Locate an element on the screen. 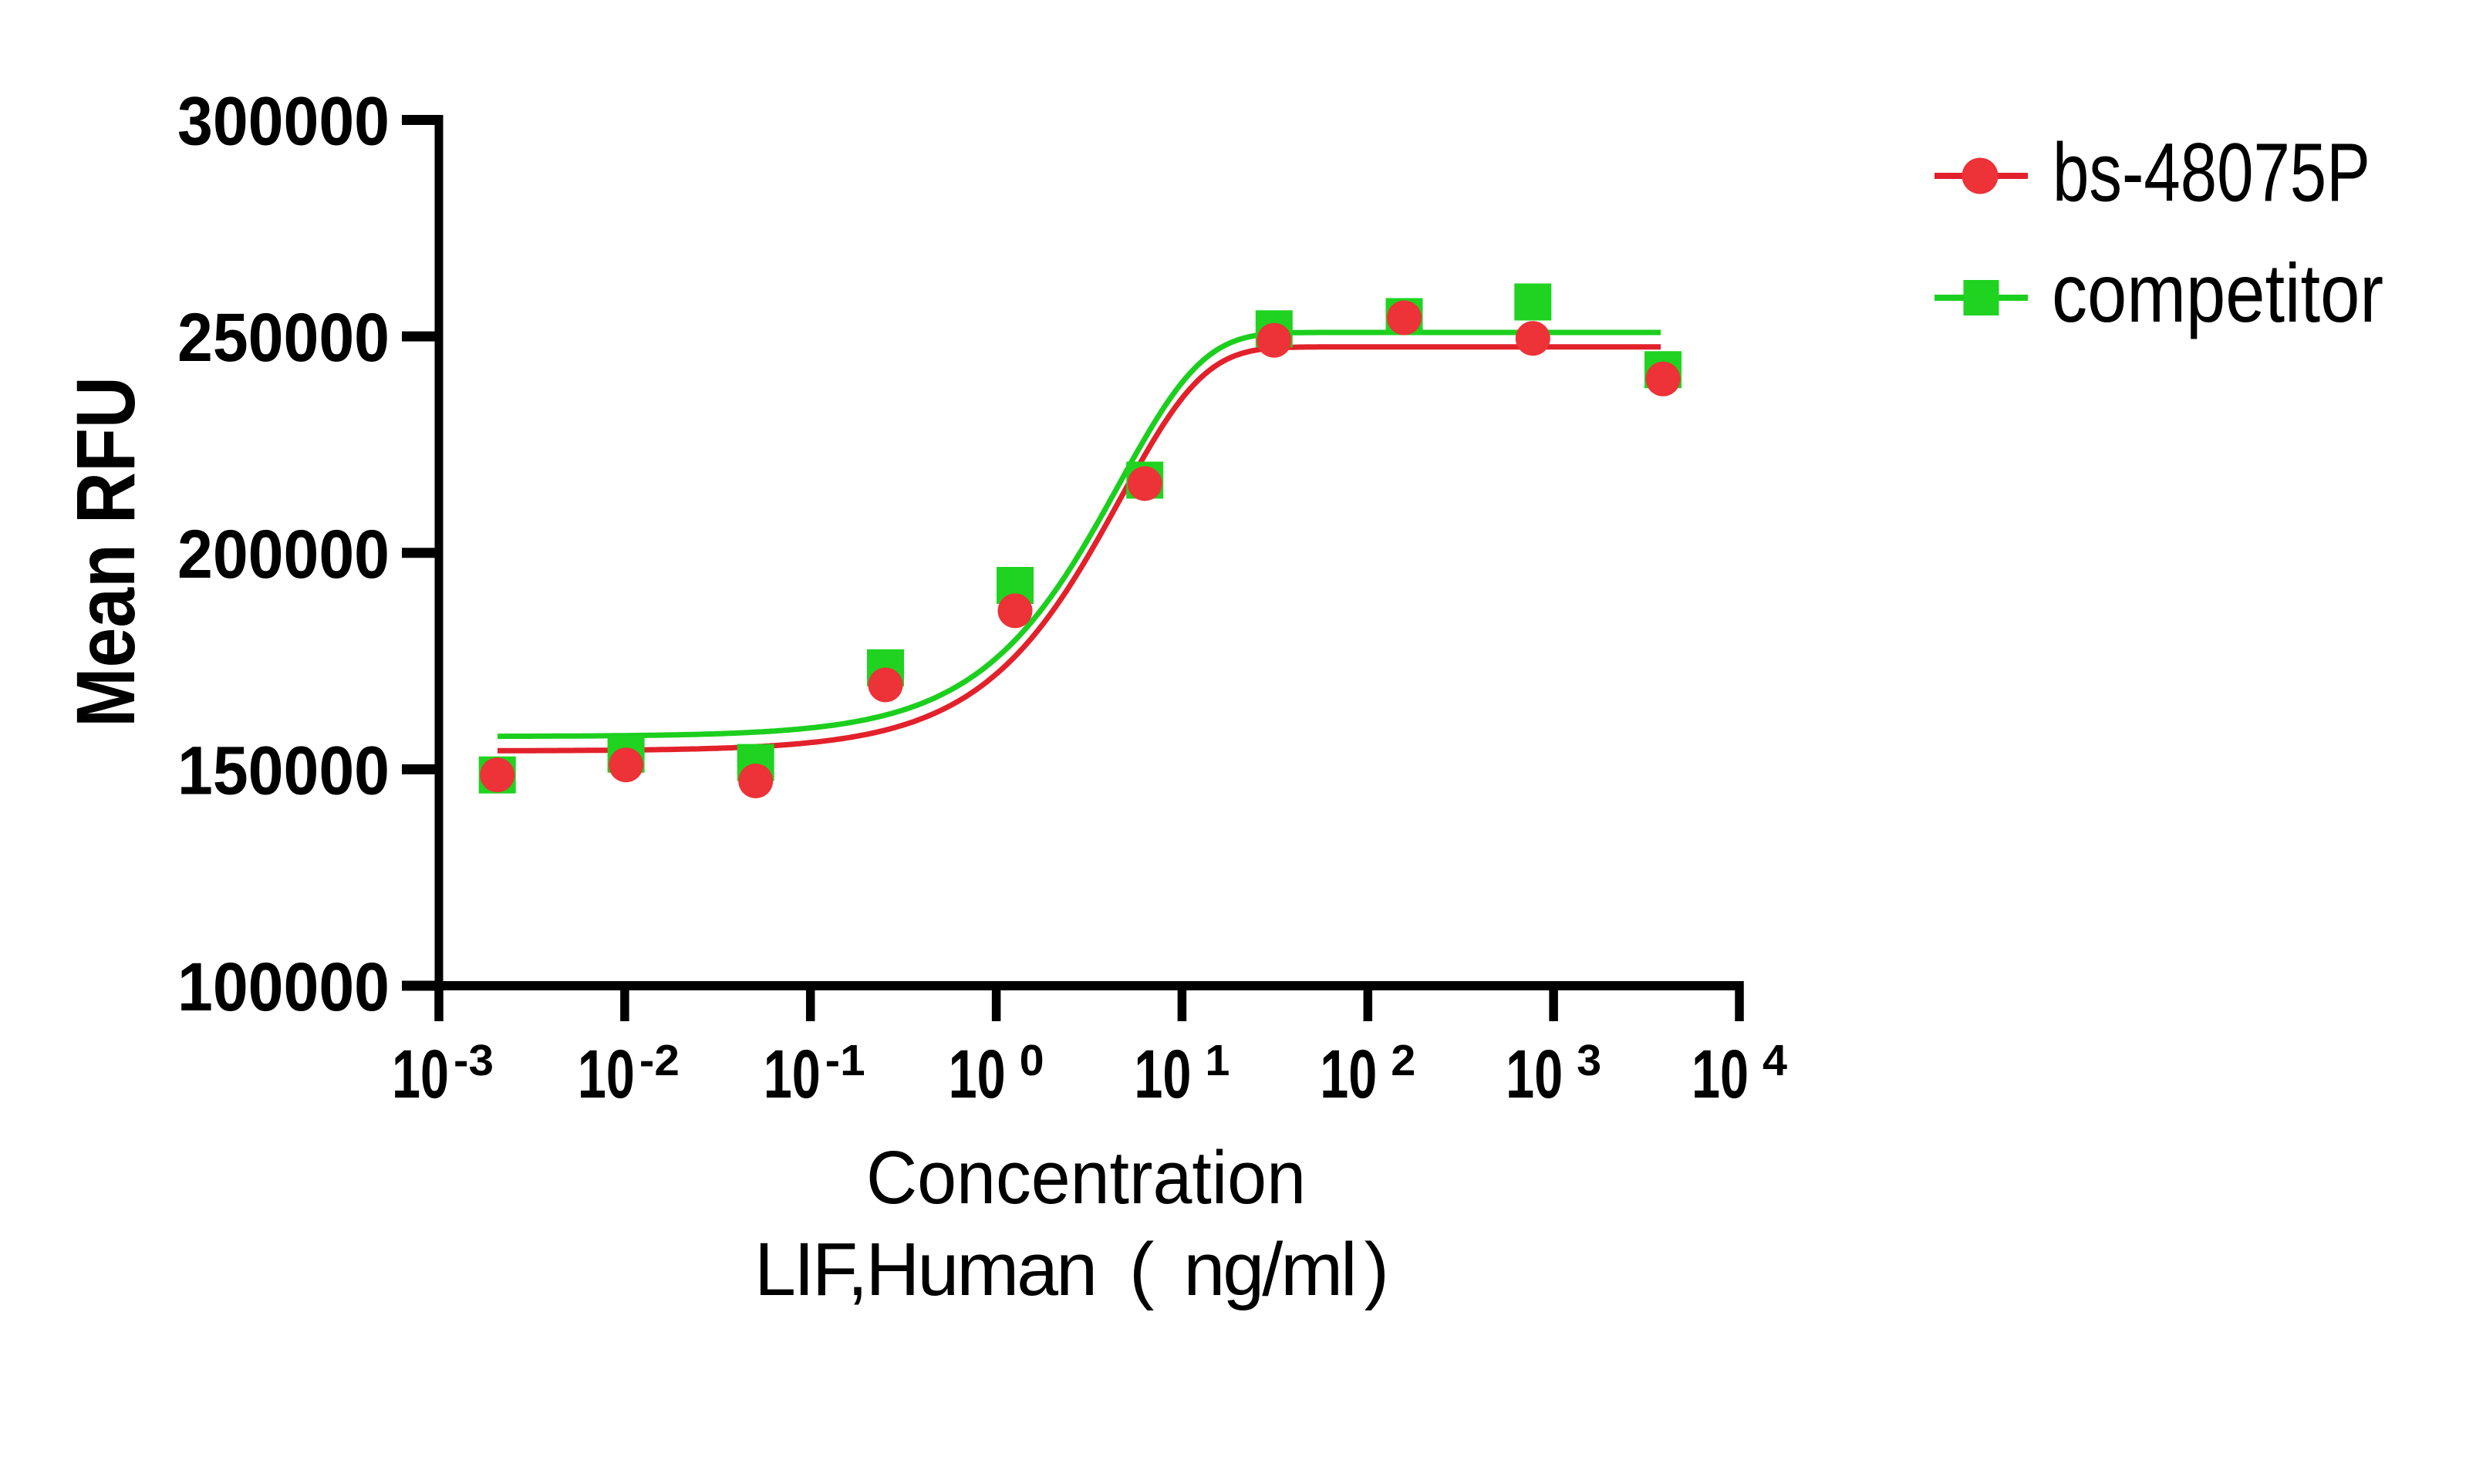 Image resolution: width=2476 pixels, height=1484 pixels. svg-text: -2 is located at coordinates (659, 1060).